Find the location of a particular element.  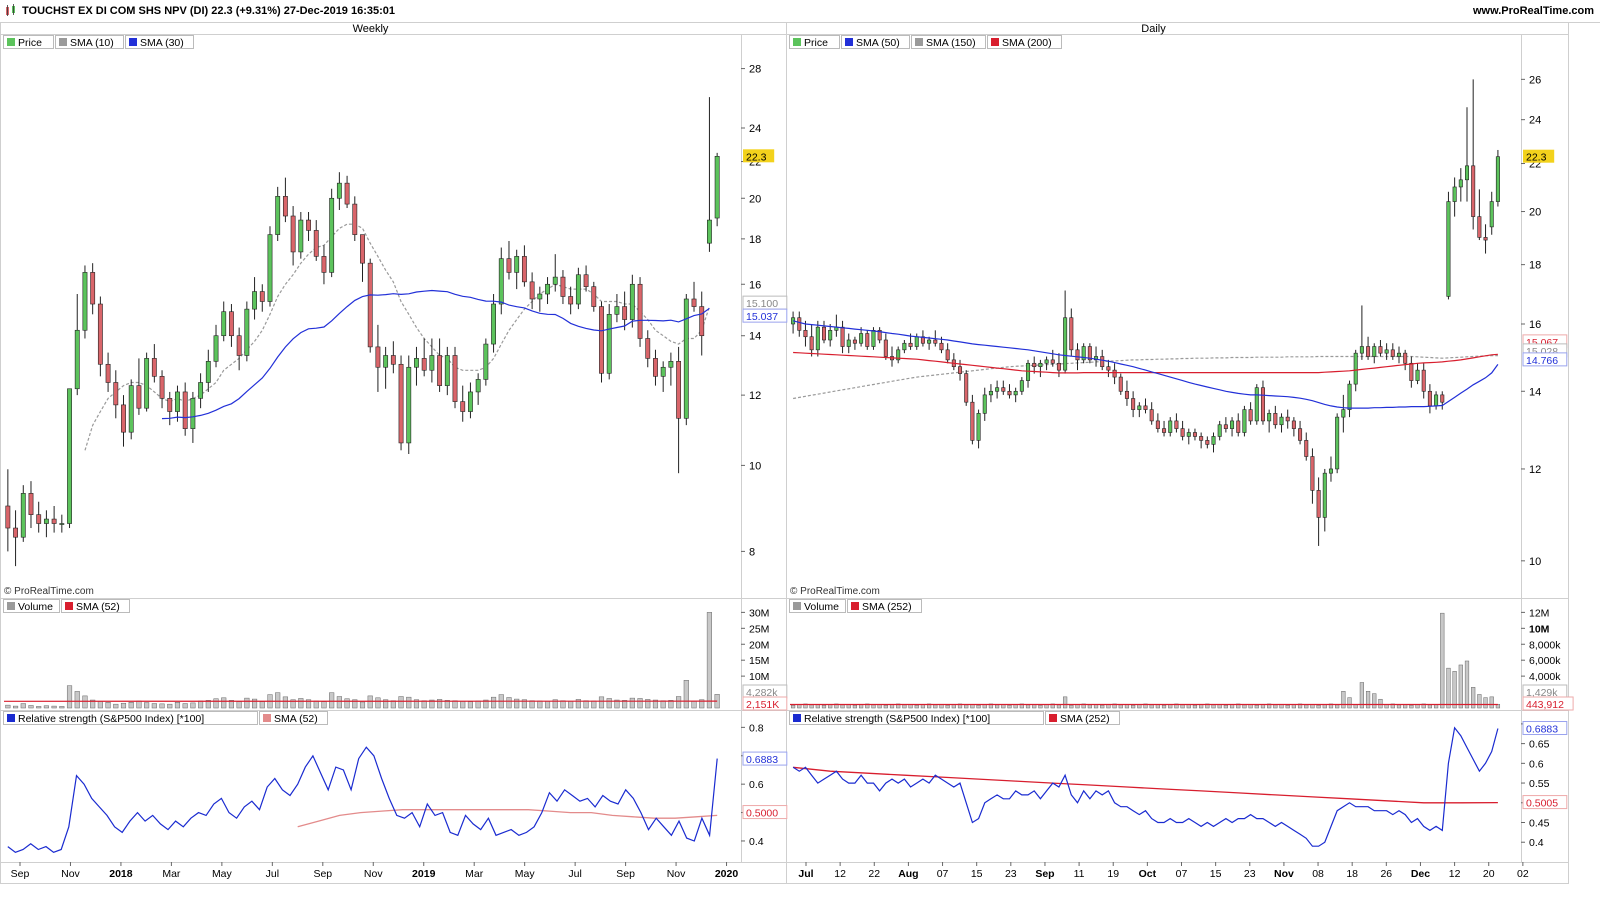

x-tick-label: 23 is located at coordinates (1011, 874).